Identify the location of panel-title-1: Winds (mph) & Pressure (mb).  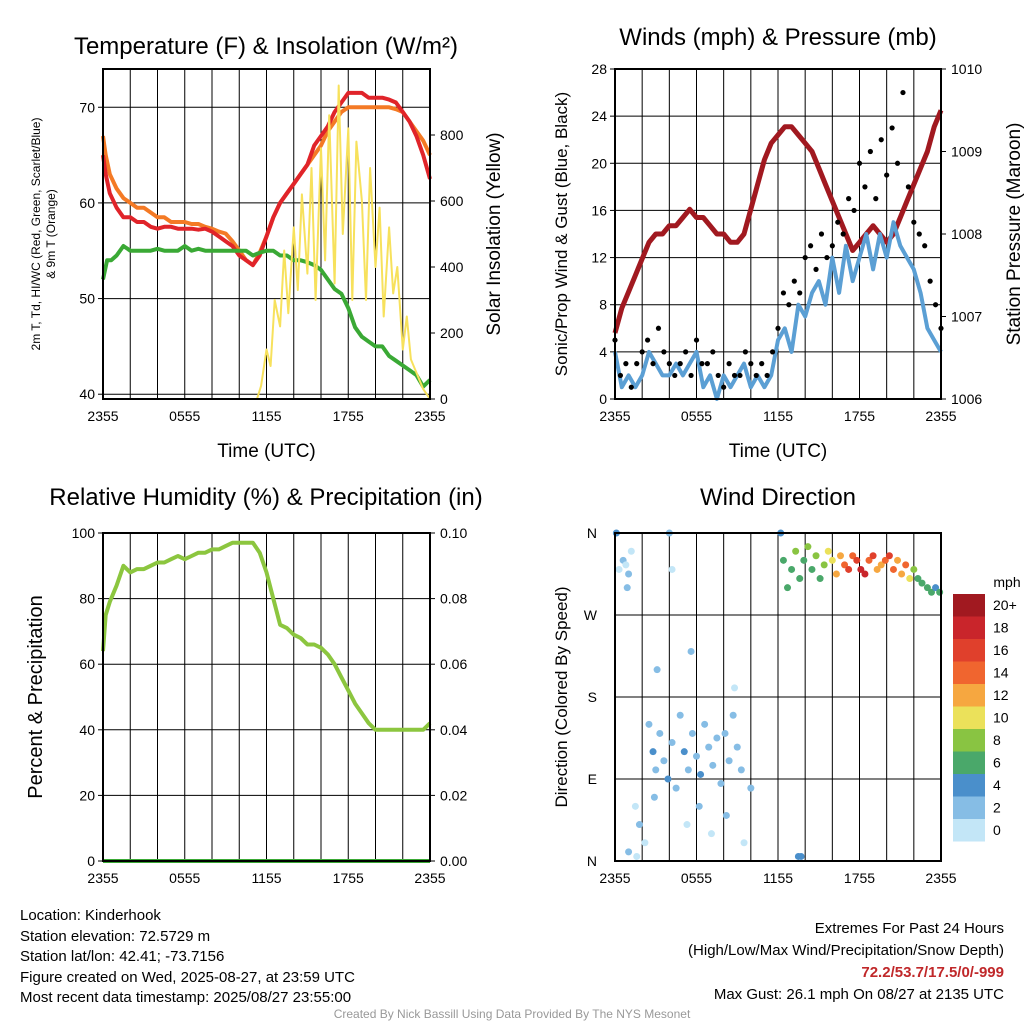
(777, 37).